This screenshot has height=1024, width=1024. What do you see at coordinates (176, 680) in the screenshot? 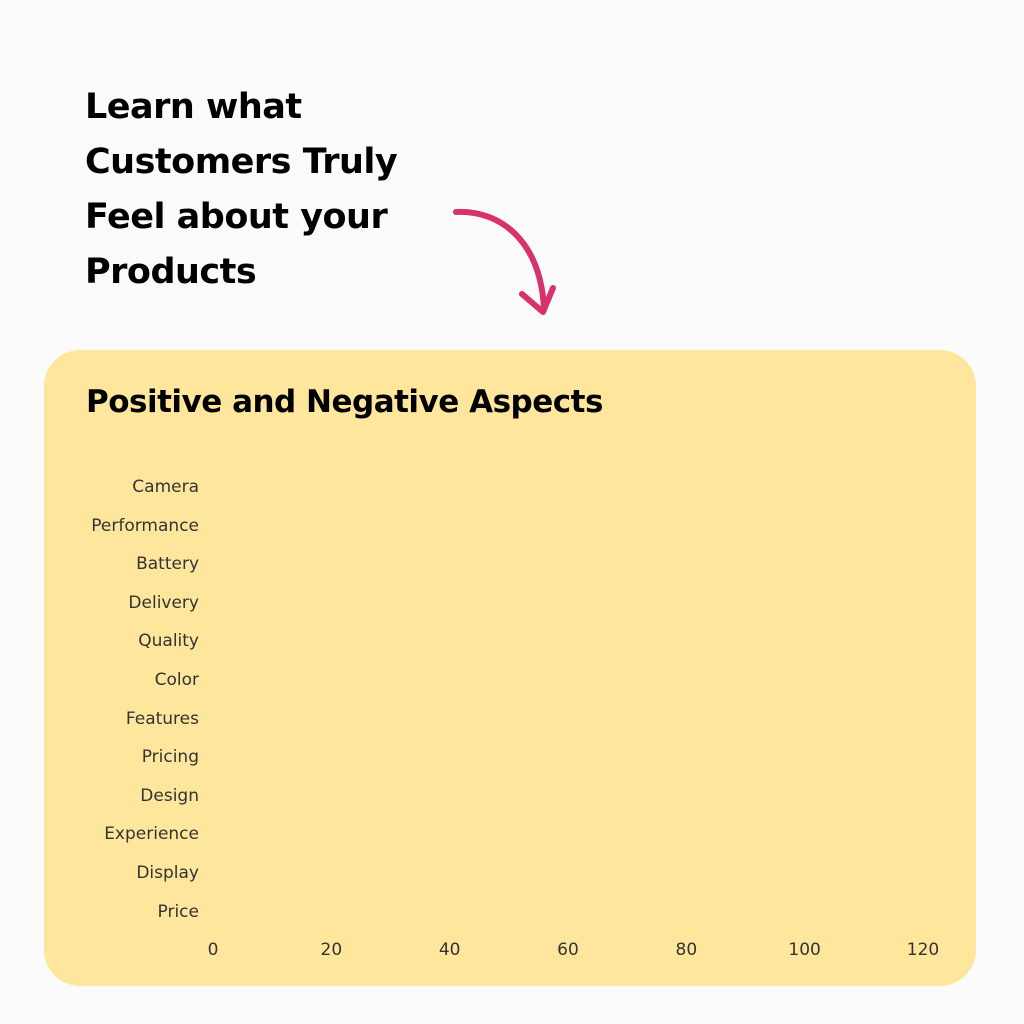
I see `y-tick-label: Color` at bounding box center [176, 680].